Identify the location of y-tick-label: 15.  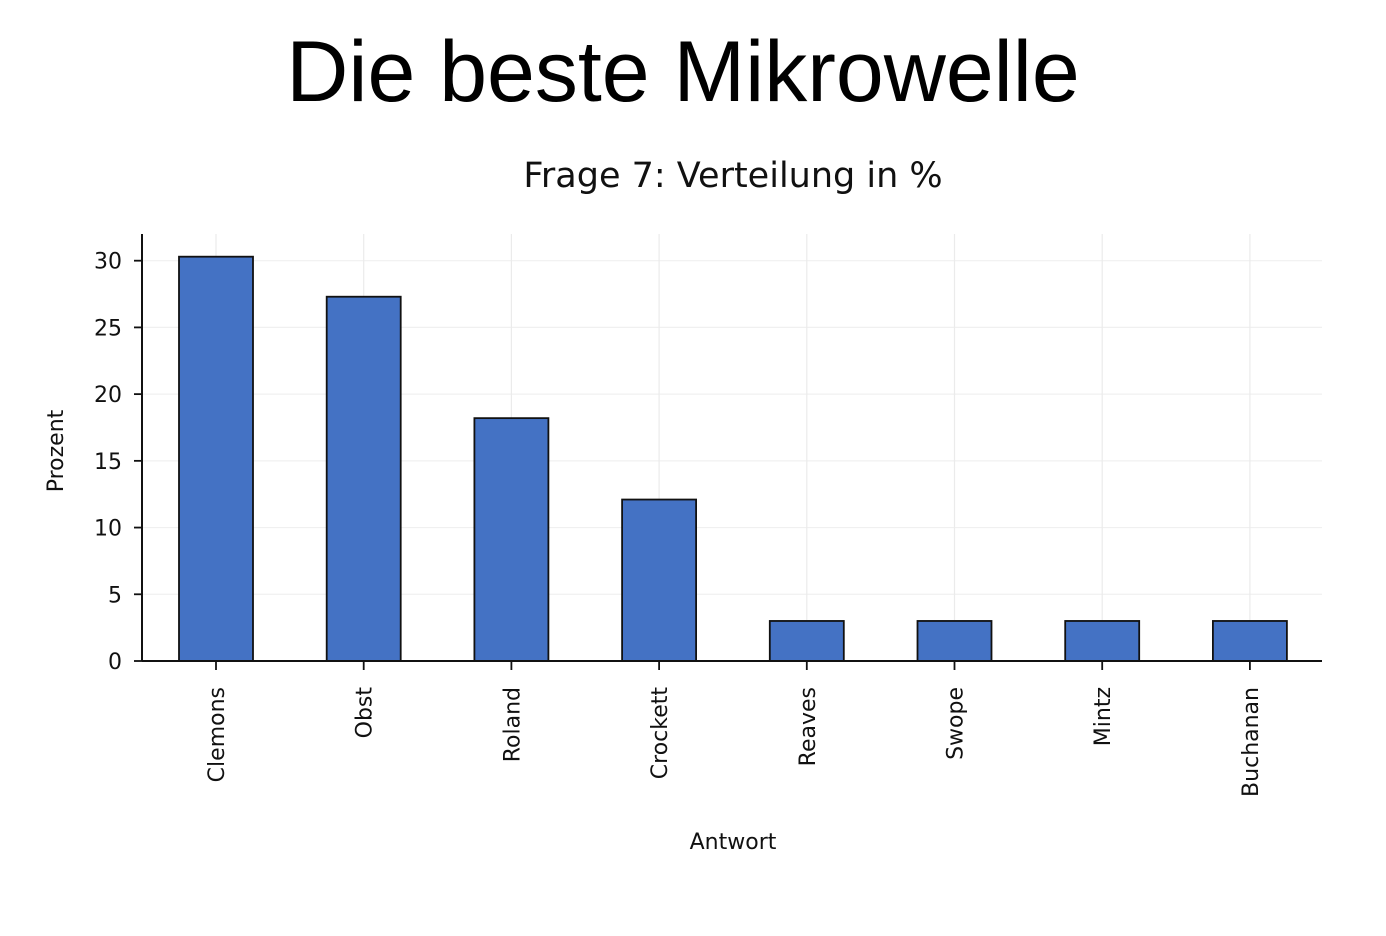
(108, 462).